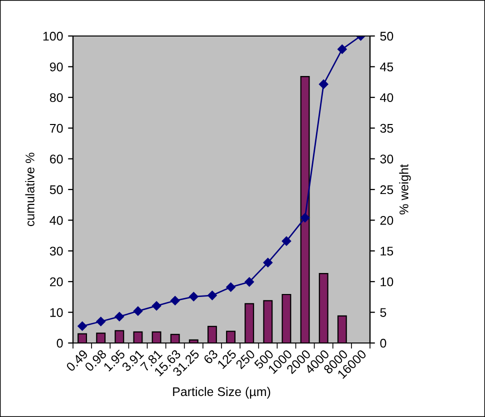 The width and height of the screenshot is (485, 417). Describe the element at coordinates (387, 220) in the screenshot. I see `y2-tick-label: 20` at that location.